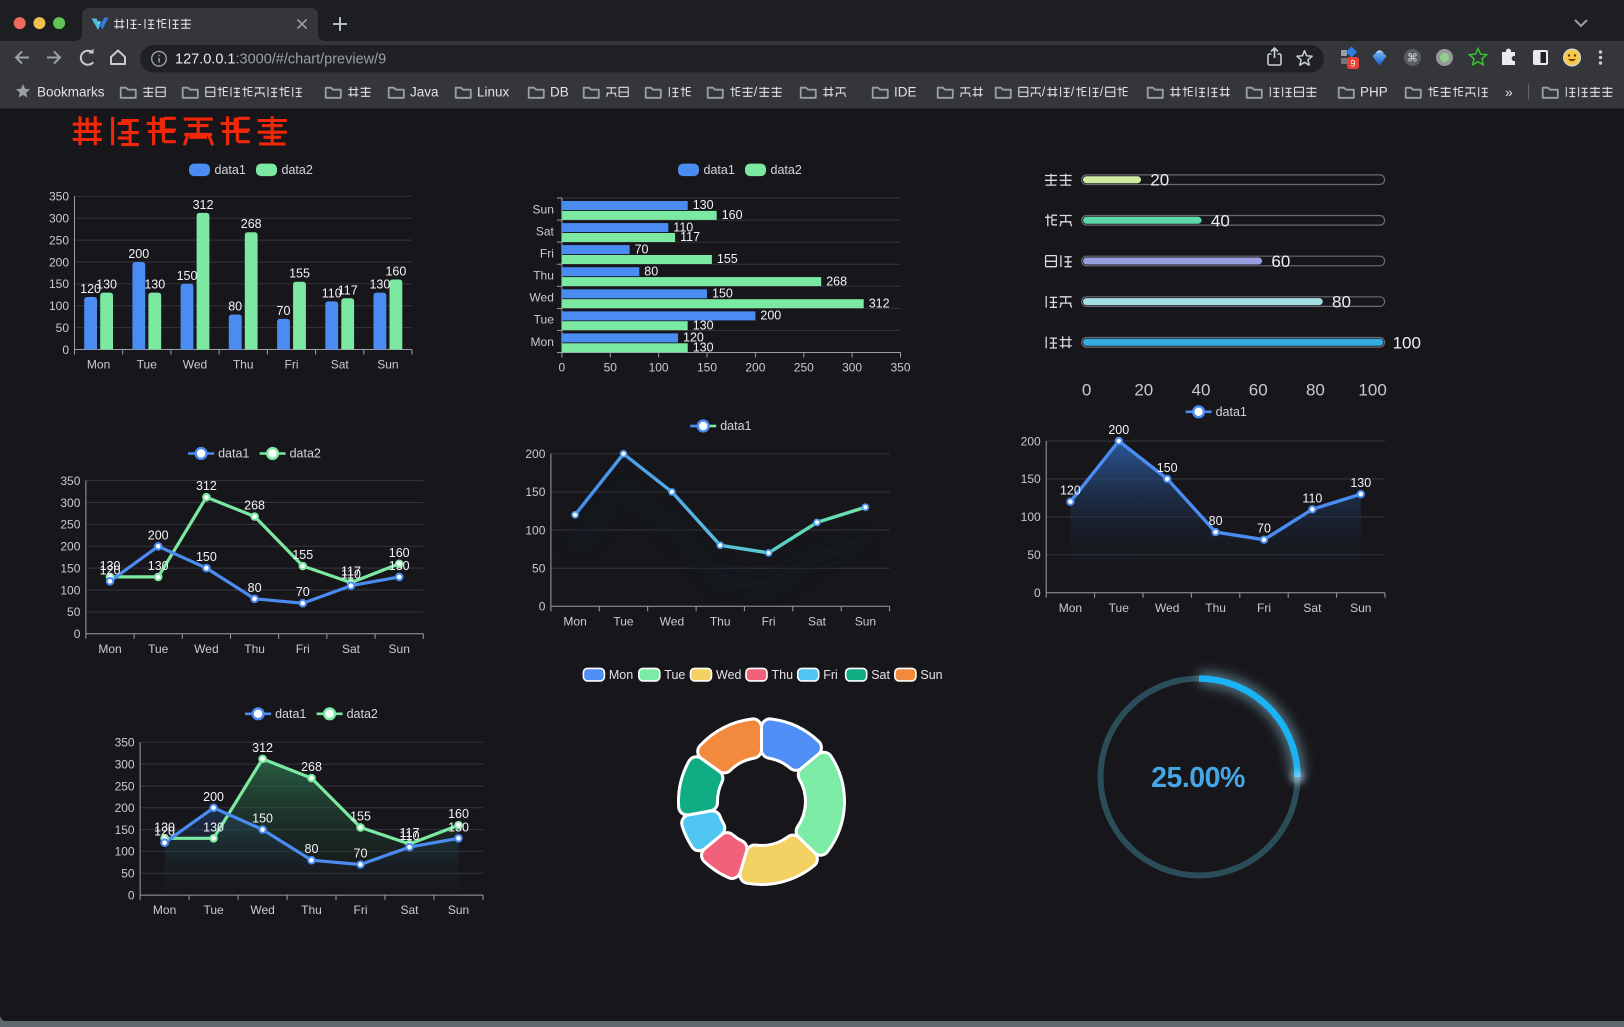 Image resolution: width=1624 pixels, height=1027 pixels. I want to click on svg-text: data2, so click(786, 170).